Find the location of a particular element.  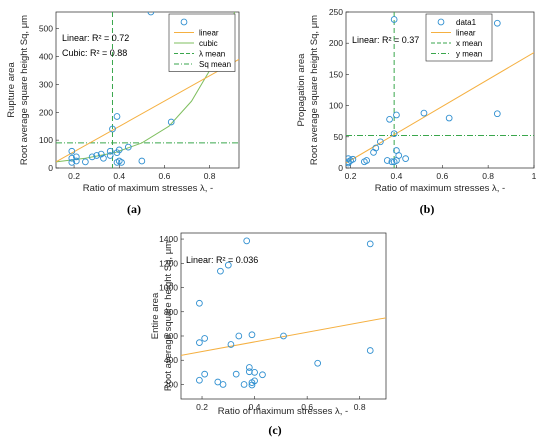

panel-label: (a) is located at coordinates (134, 209).